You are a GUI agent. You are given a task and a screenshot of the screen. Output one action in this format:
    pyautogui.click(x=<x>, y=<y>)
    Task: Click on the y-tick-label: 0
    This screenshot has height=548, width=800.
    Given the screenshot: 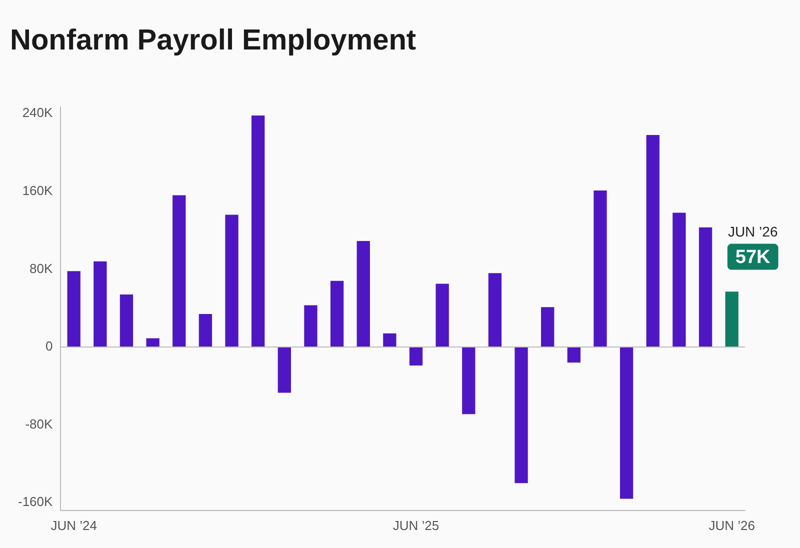 What is the action you would take?
    pyautogui.click(x=49, y=346)
    